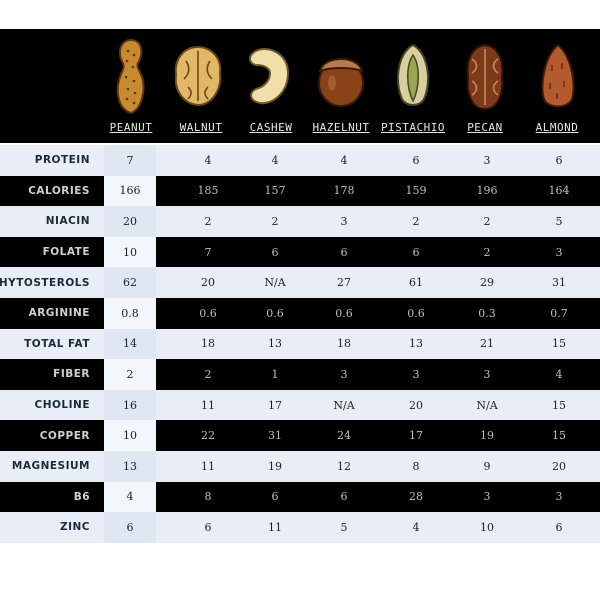 The image size is (600, 600). What do you see at coordinates (300, 313) in the screenshot?
I see `table-row: ARGININE 0.8 0.6 0.6 0.6 0.6 0.3 0.7` at bounding box center [300, 313].